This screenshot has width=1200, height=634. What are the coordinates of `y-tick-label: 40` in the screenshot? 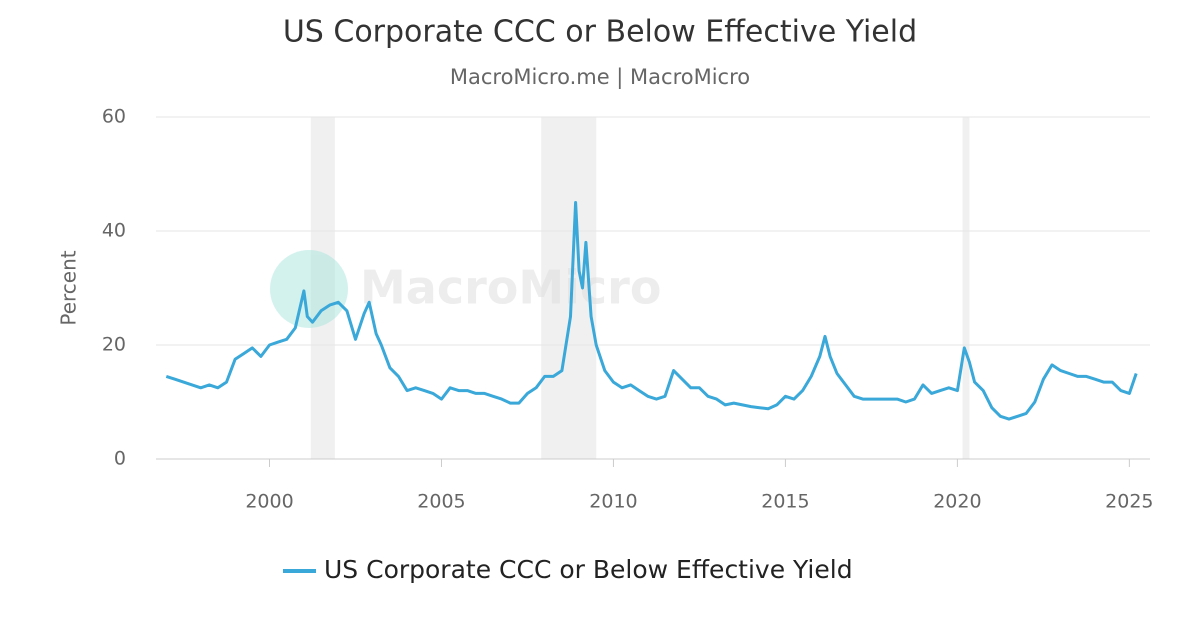 It's located at (114, 231).